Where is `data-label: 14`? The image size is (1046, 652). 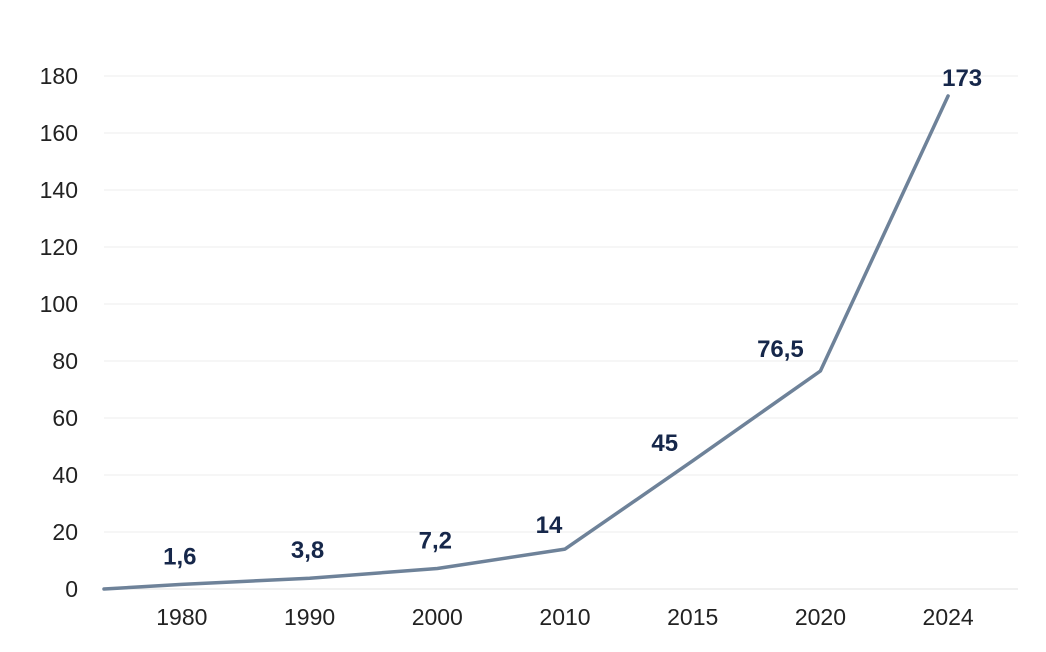 data-label: 14 is located at coordinates (549, 525).